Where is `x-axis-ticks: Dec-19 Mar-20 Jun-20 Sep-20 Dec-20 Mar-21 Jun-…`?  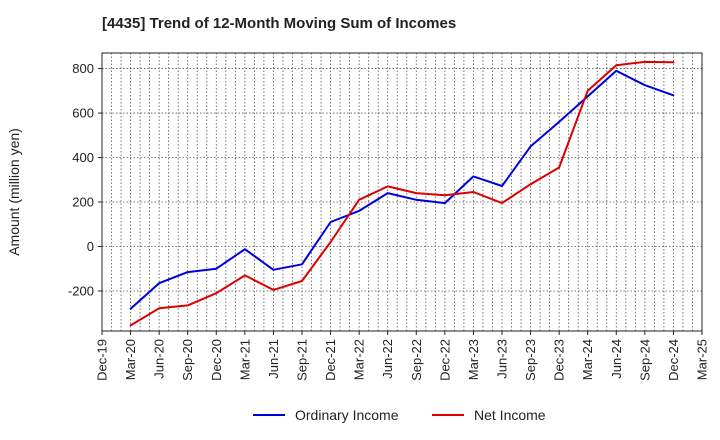 x-axis-ticks: Dec-19 Mar-20 Jun-20 Sep-20 Dec-20 Mar-21 Jun-… is located at coordinates (402, 356).